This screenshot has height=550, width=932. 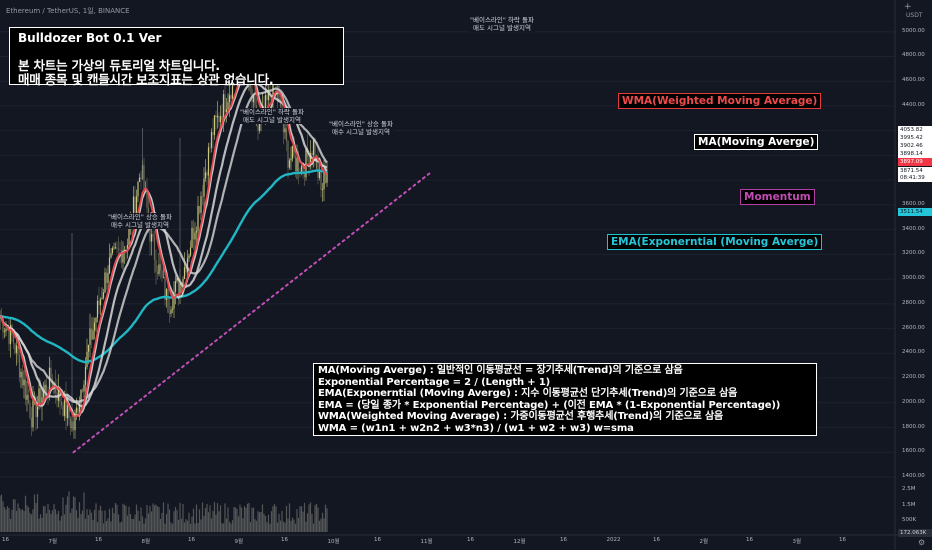 I want to click on plus-icon: +, so click(x=908, y=7).